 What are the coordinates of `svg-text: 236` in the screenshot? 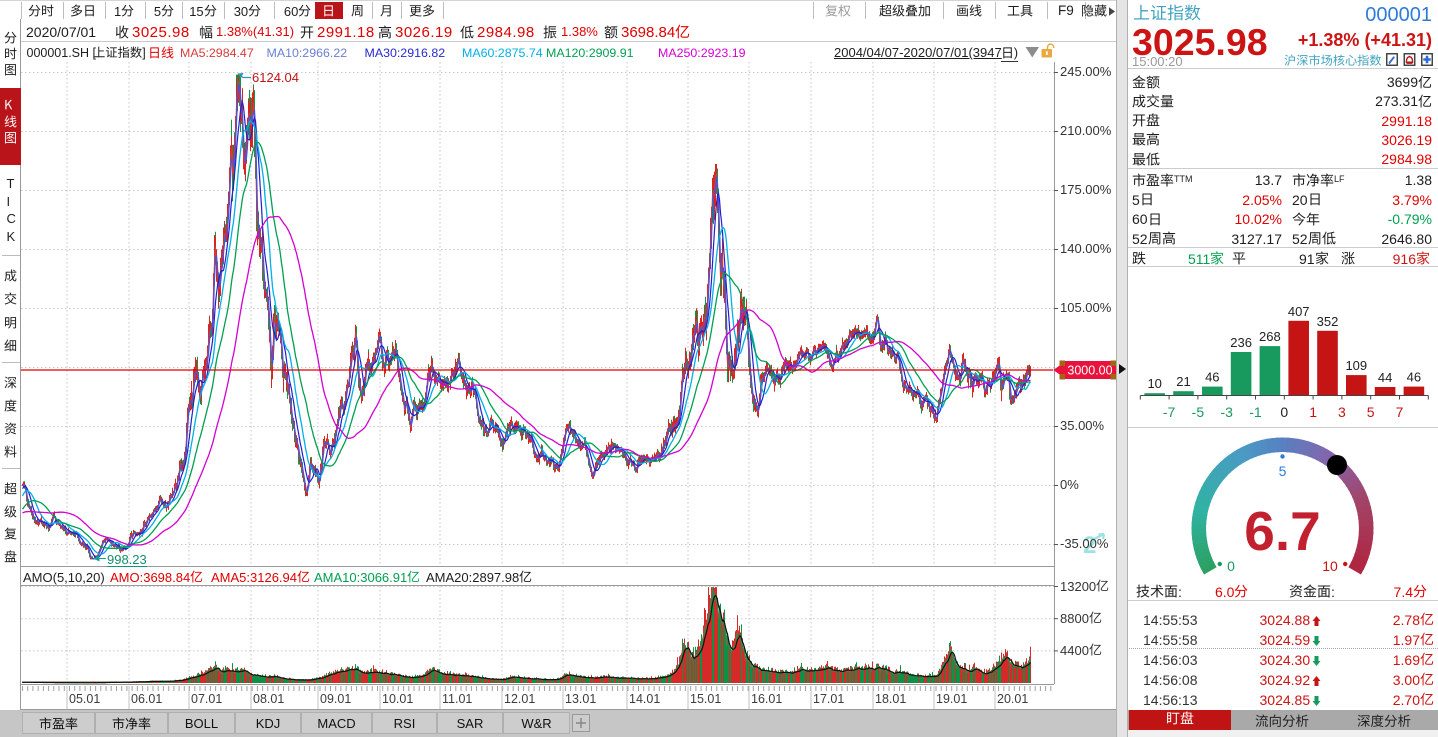 It's located at (1241, 342).